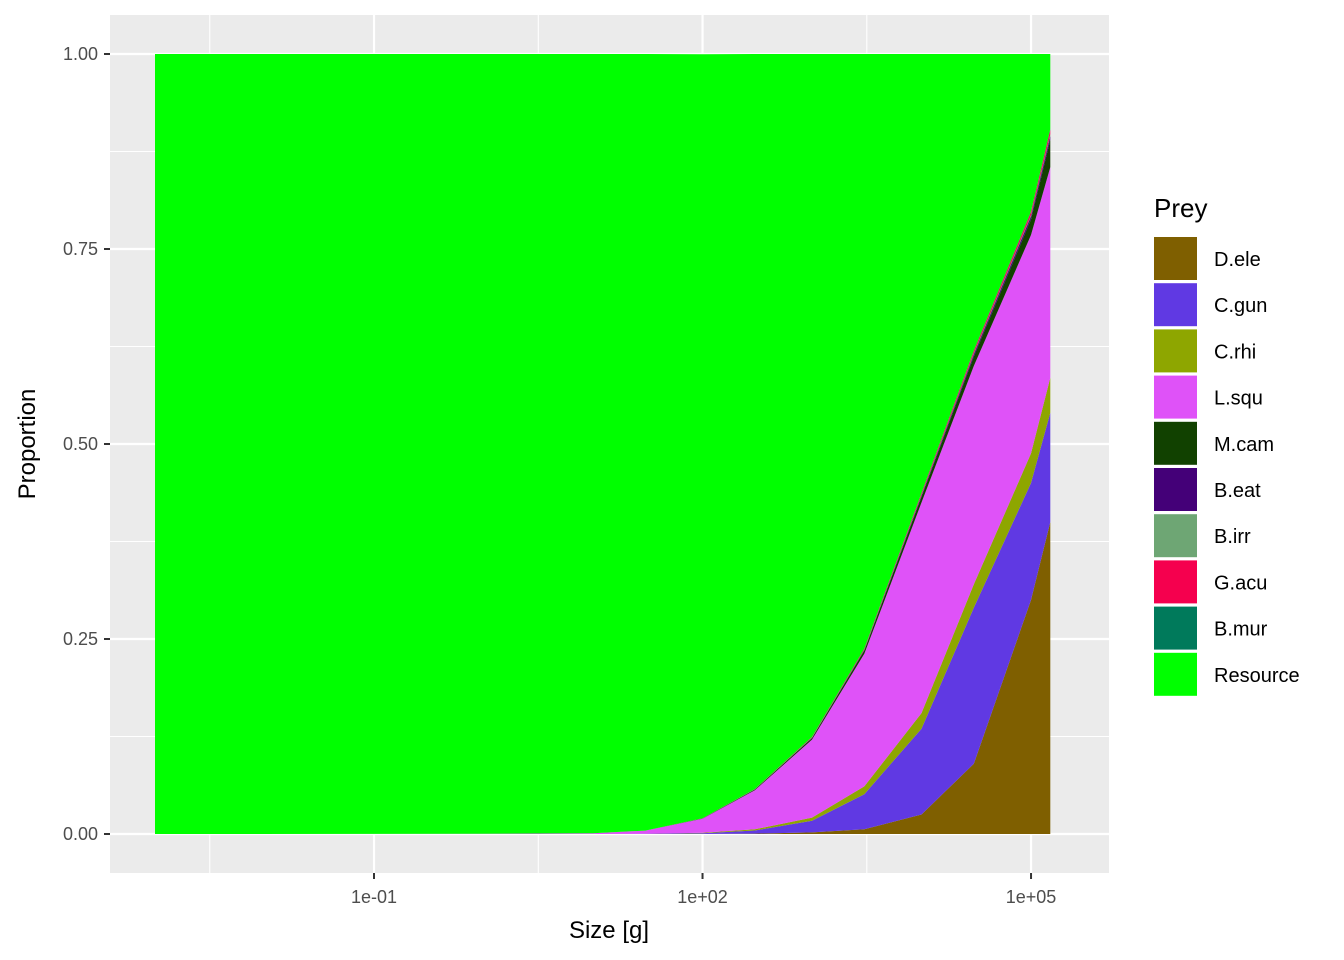 Image resolution: width=1344 pixels, height=960 pixels. I want to click on legend-swatch-c-gun, so click(1175, 305).